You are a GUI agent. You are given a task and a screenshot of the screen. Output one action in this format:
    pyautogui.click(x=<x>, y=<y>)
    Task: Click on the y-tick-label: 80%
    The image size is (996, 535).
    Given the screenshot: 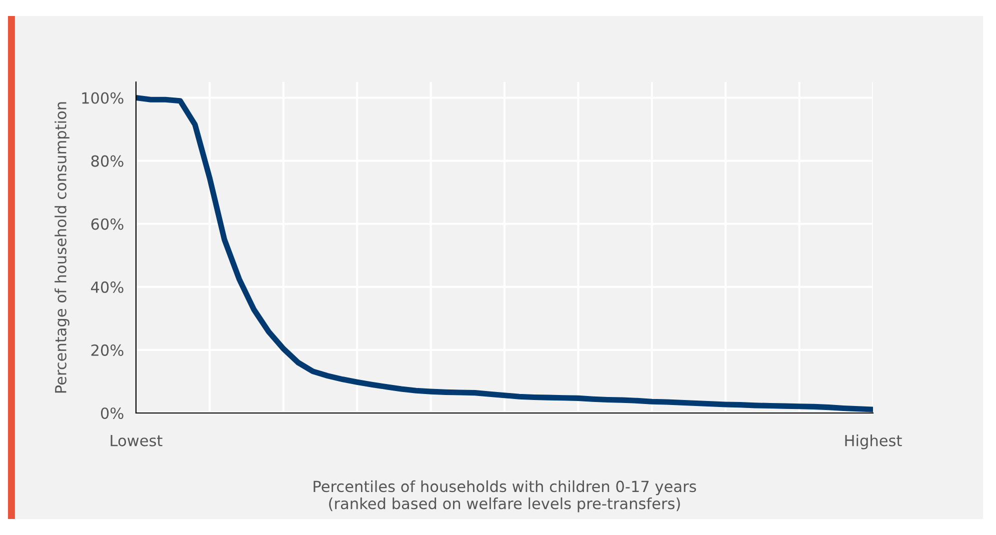 What is the action you would take?
    pyautogui.click(x=107, y=161)
    